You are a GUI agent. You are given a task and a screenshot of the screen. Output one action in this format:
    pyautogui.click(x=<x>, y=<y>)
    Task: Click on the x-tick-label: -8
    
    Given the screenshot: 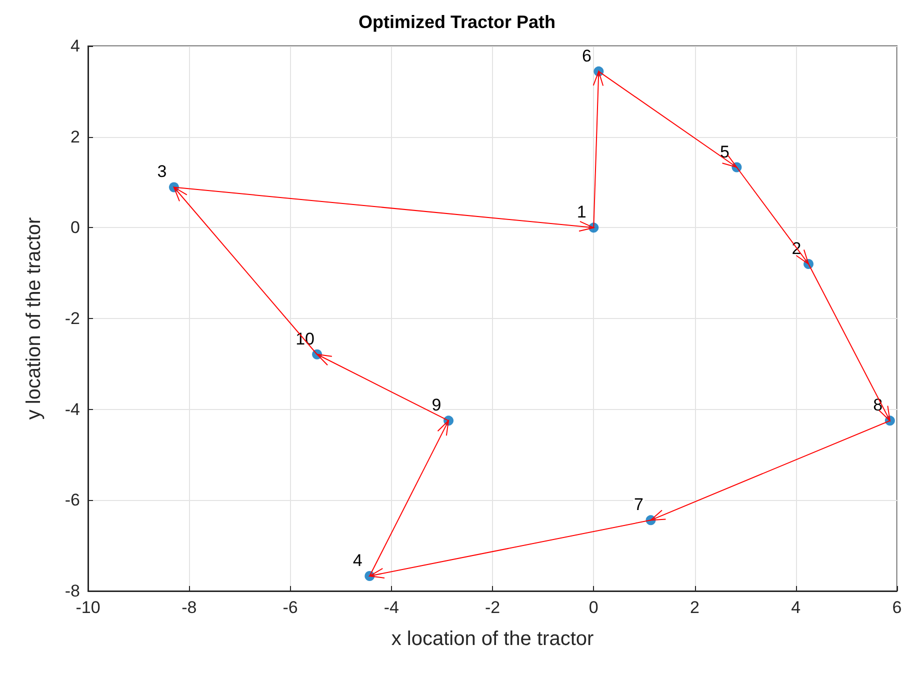 What is the action you would take?
    pyautogui.click(x=189, y=607)
    